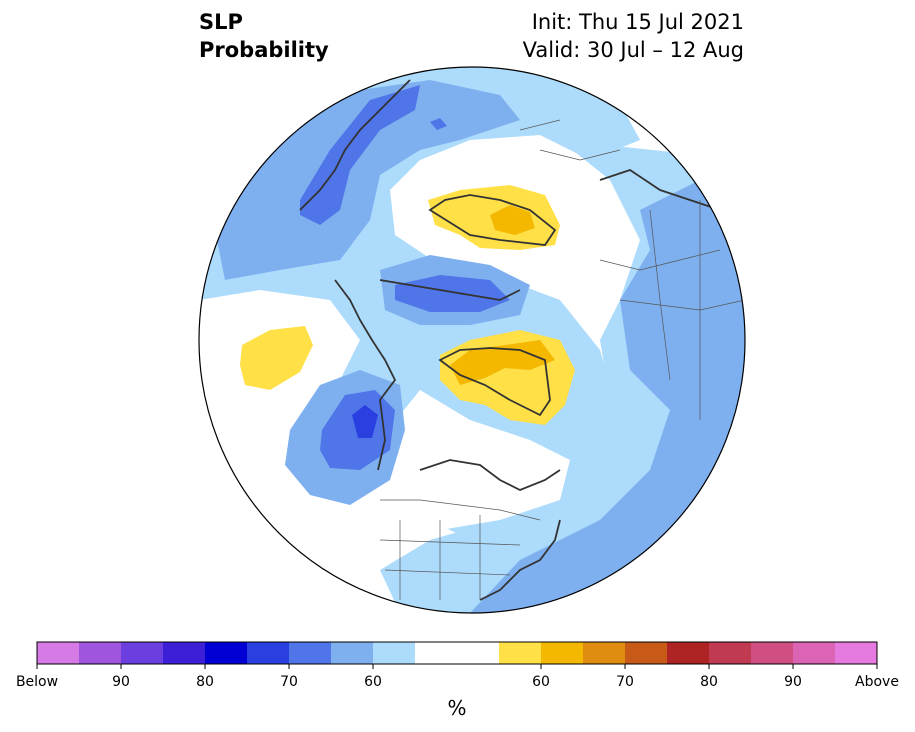 The width and height of the screenshot is (915, 732). I want to click on above-north-pacific, so click(276, 358).